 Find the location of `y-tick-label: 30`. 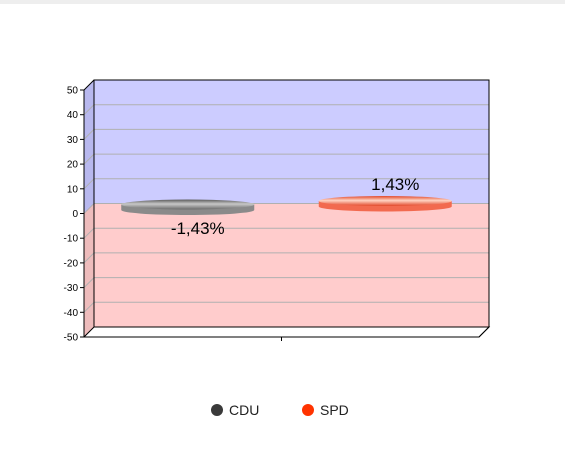

y-tick-label: 30 is located at coordinates (73, 140).